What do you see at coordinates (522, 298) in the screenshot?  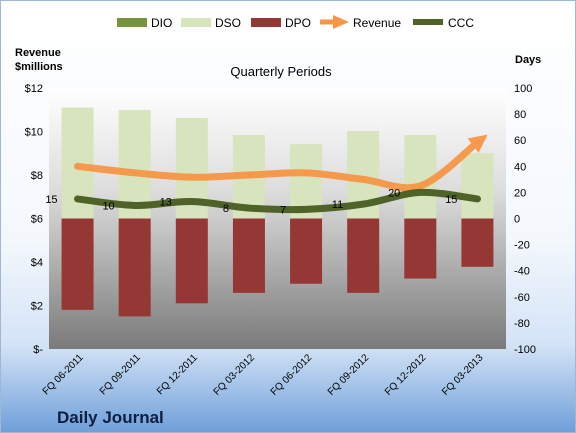 I see `right-tick-label: -60` at bounding box center [522, 298].